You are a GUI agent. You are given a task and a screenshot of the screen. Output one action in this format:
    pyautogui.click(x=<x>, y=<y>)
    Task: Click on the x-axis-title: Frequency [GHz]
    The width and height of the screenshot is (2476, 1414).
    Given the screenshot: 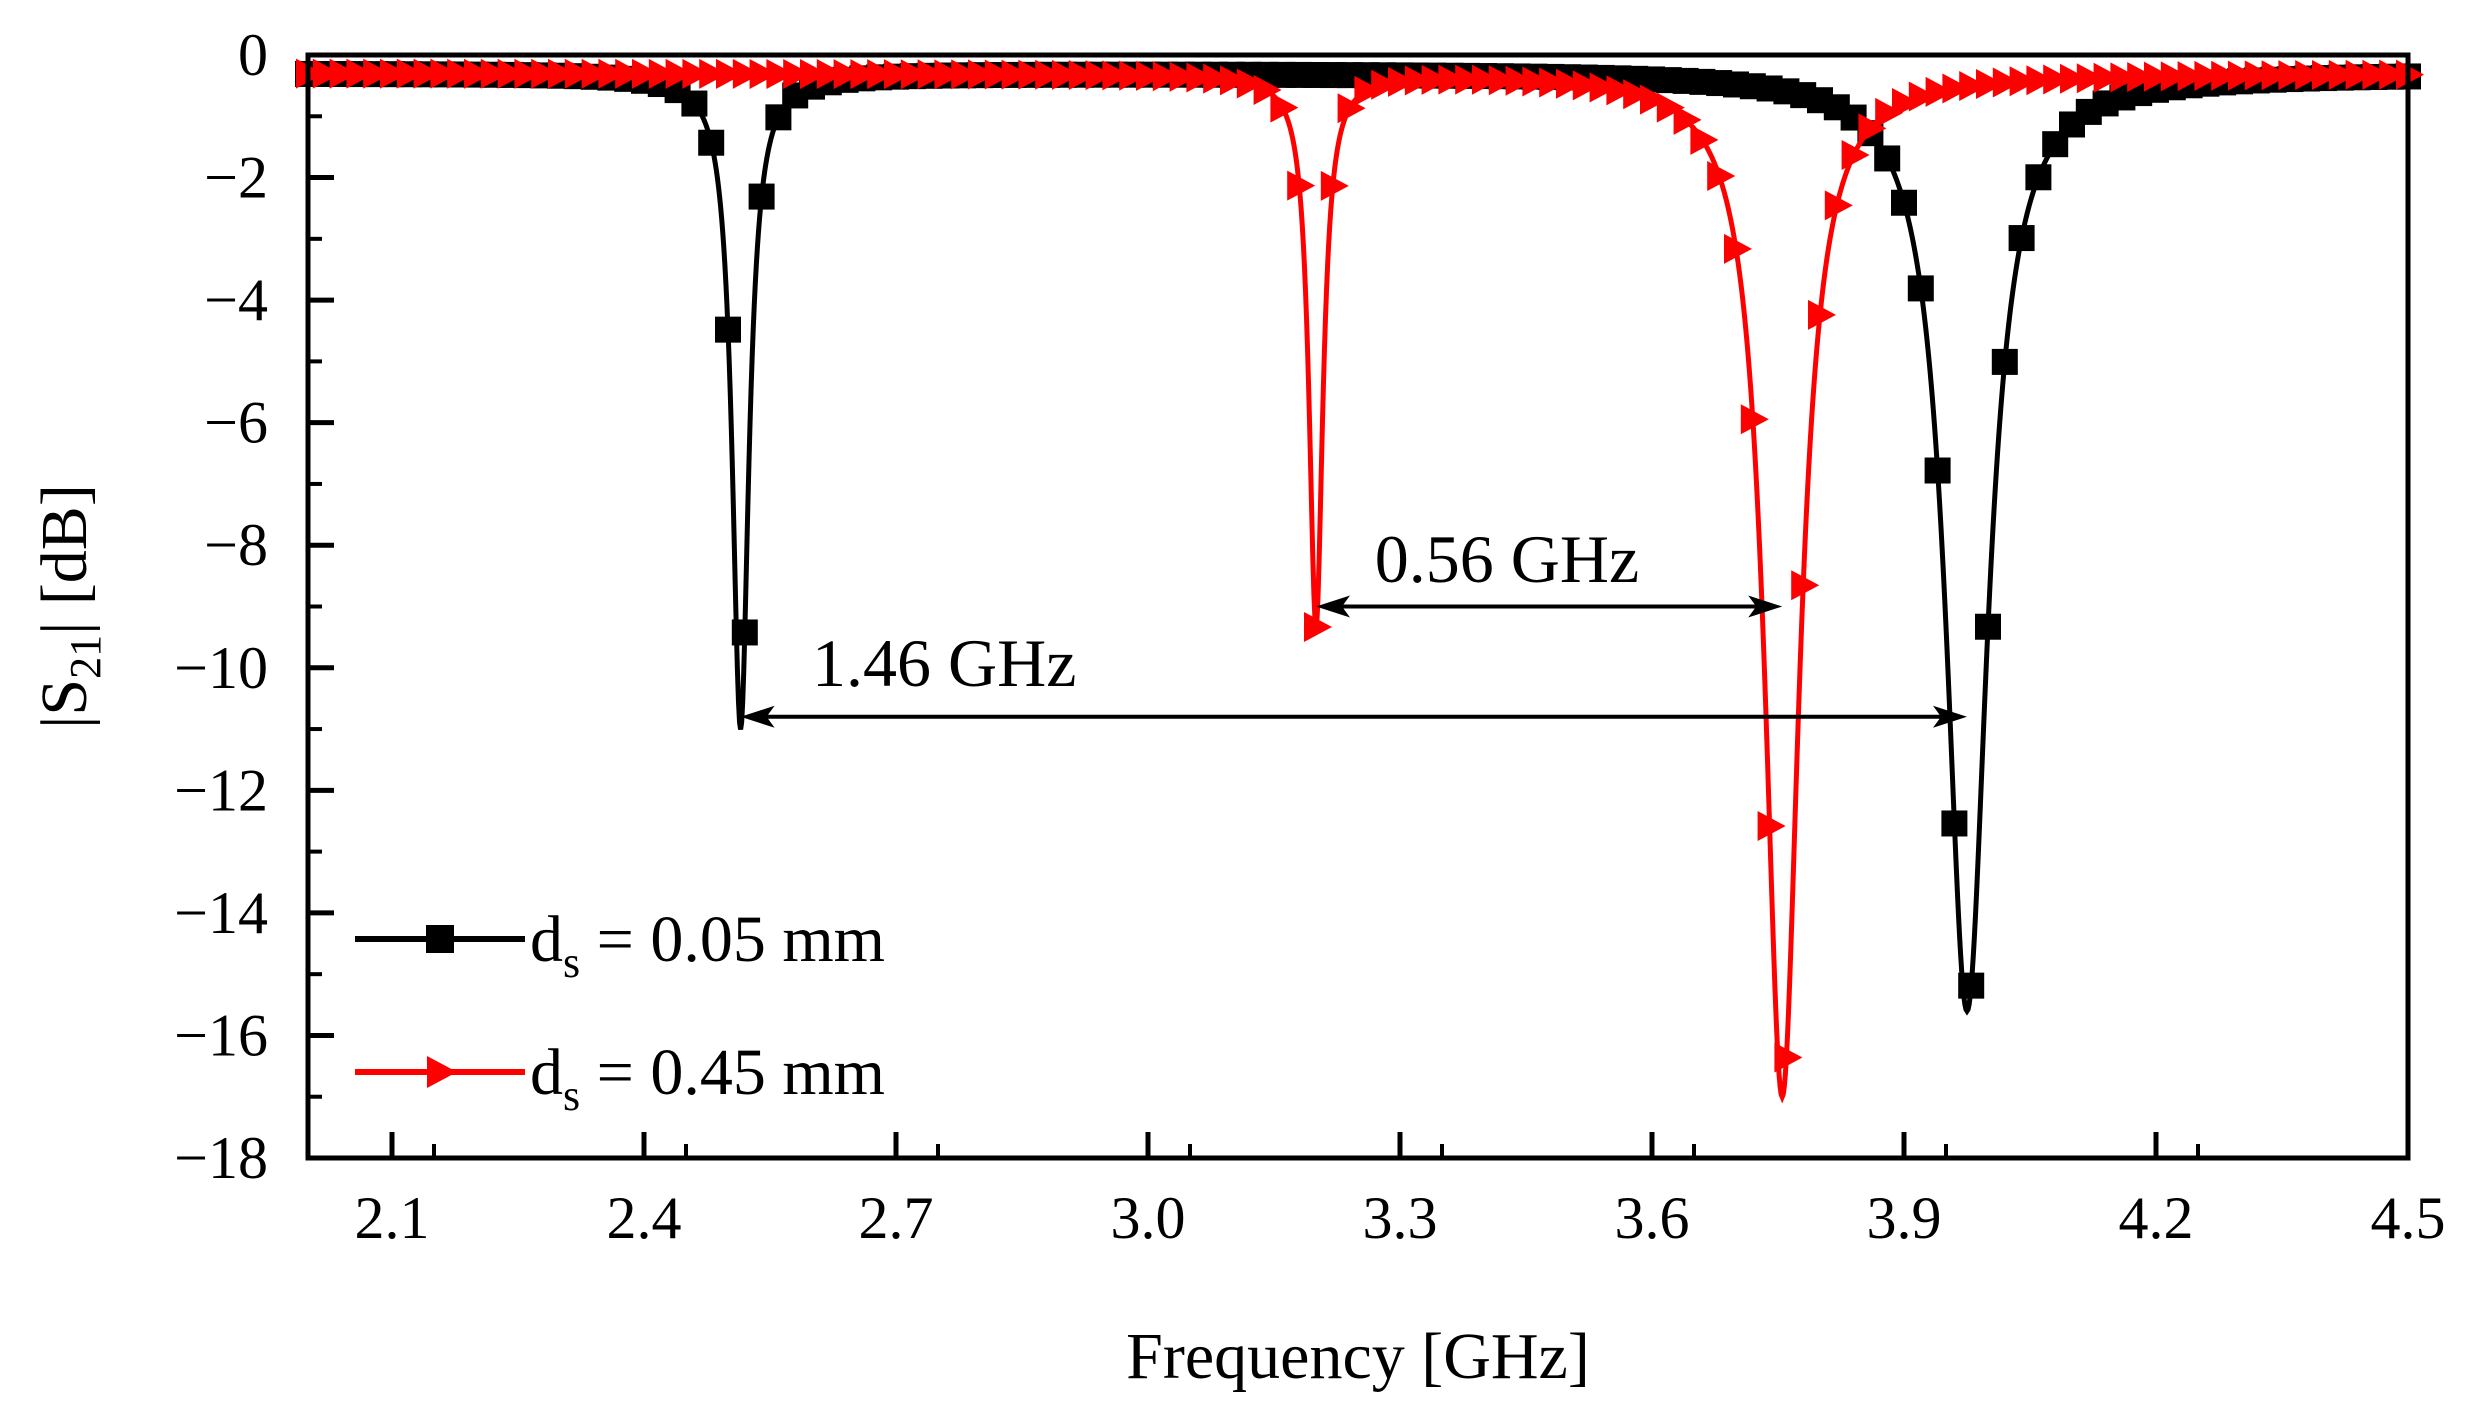 What is the action you would take?
    pyautogui.click(x=1358, y=1356)
    